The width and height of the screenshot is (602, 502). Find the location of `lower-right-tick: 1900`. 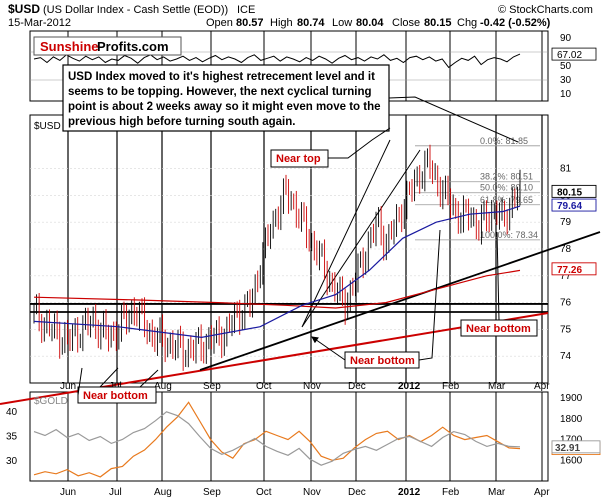

lower-right-tick: 1900 is located at coordinates (571, 398).